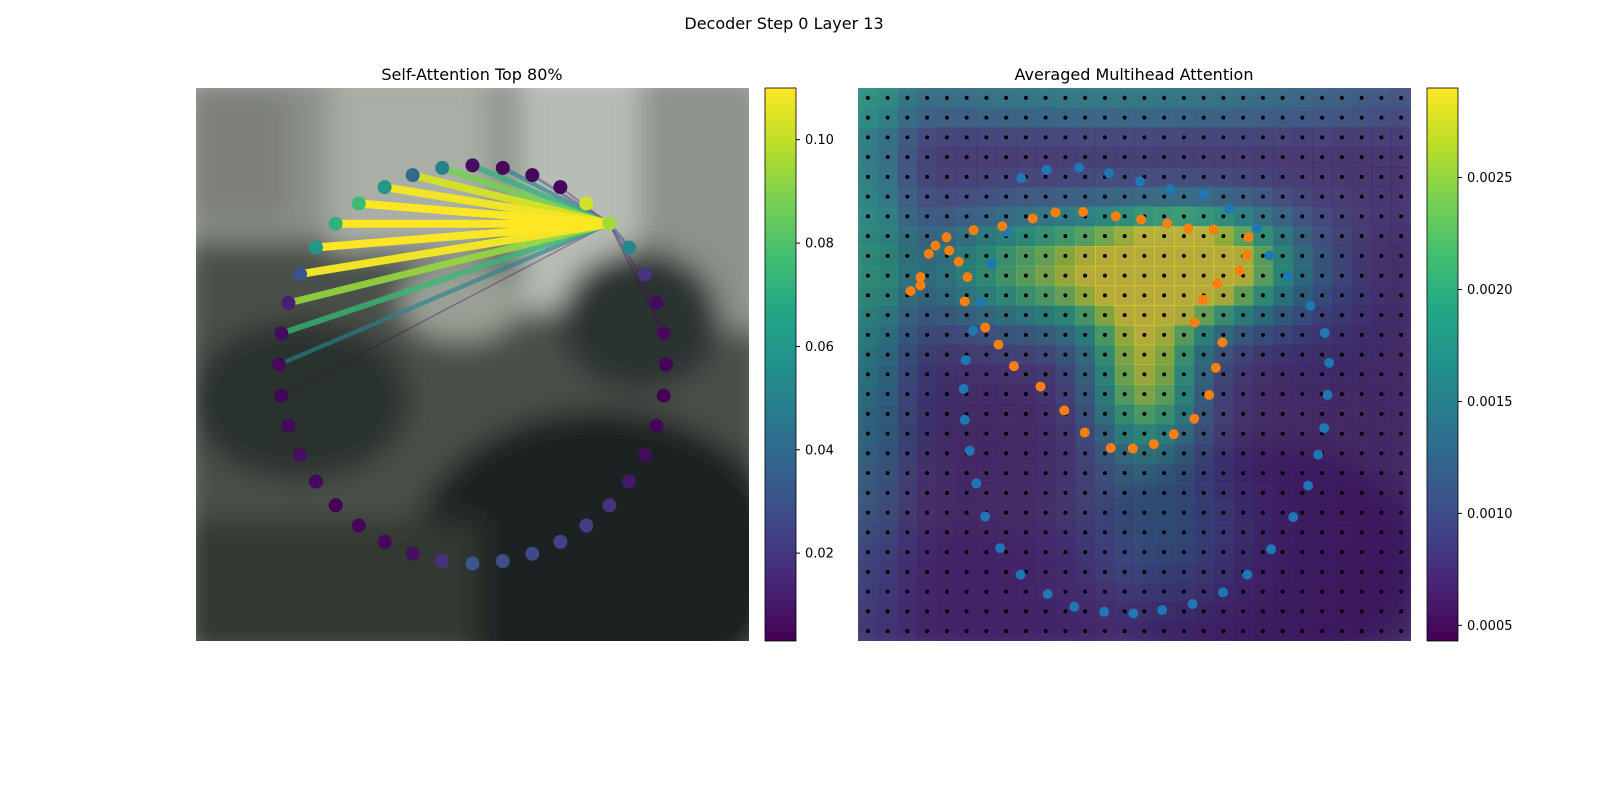  What do you see at coordinates (1490, 514) in the screenshot?
I see `colorbar-tick-label: 0.0010` at bounding box center [1490, 514].